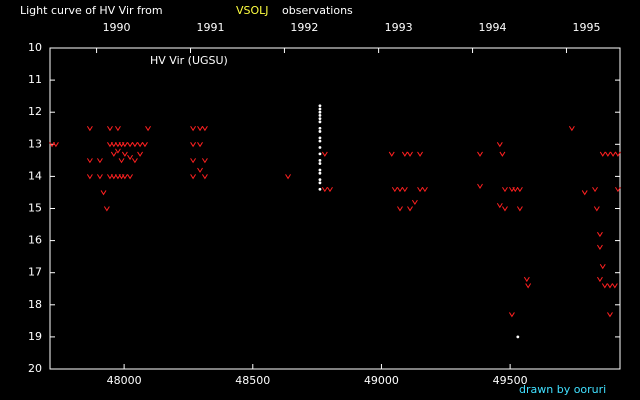 The width and height of the screenshot is (640, 400). I want to click on chart-title-source: VSOLJ, so click(252, 10).